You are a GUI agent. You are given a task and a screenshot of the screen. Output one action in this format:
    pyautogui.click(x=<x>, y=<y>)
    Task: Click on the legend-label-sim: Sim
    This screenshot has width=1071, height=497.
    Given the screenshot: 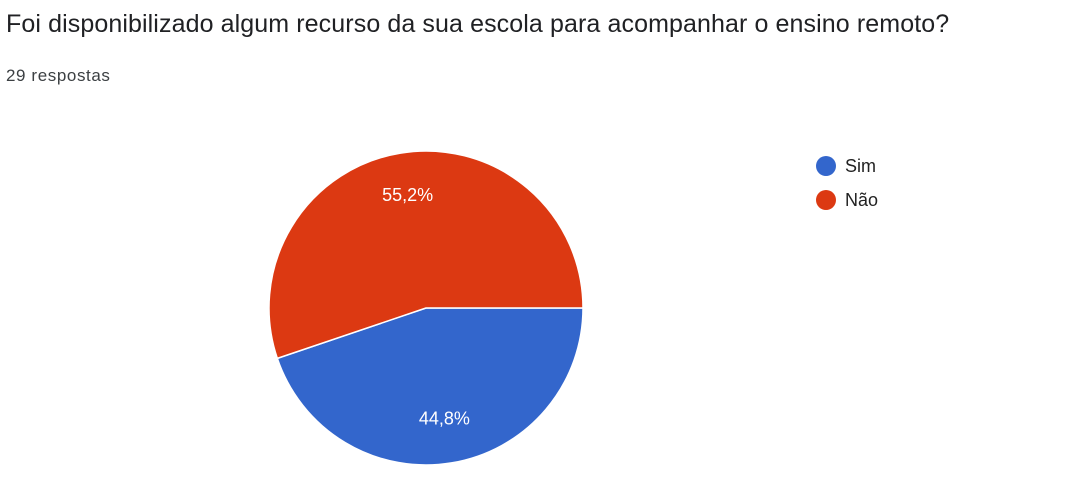 What is the action you would take?
    pyautogui.click(x=860, y=165)
    